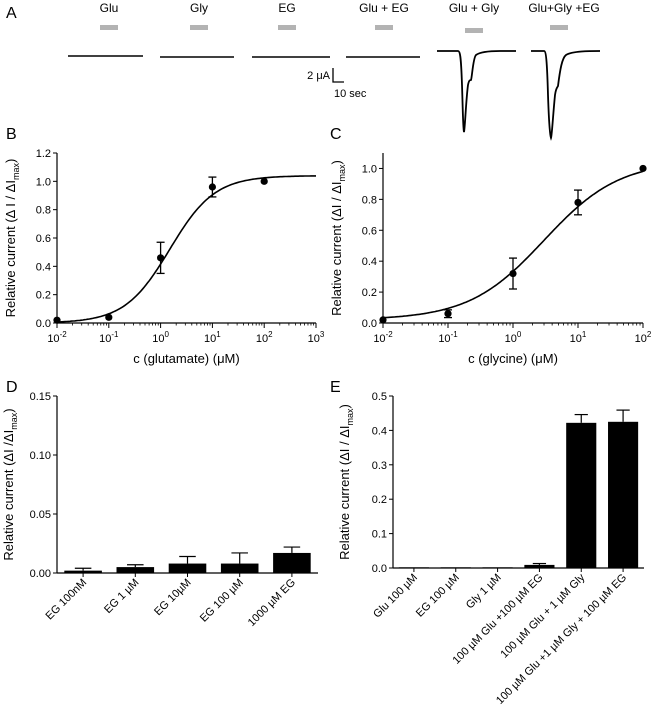 Image resolution: width=653 pixels, height=728 pixels. I want to click on y-axis-label: Relative current (Δ I / ΔImax), so click(12, 238).